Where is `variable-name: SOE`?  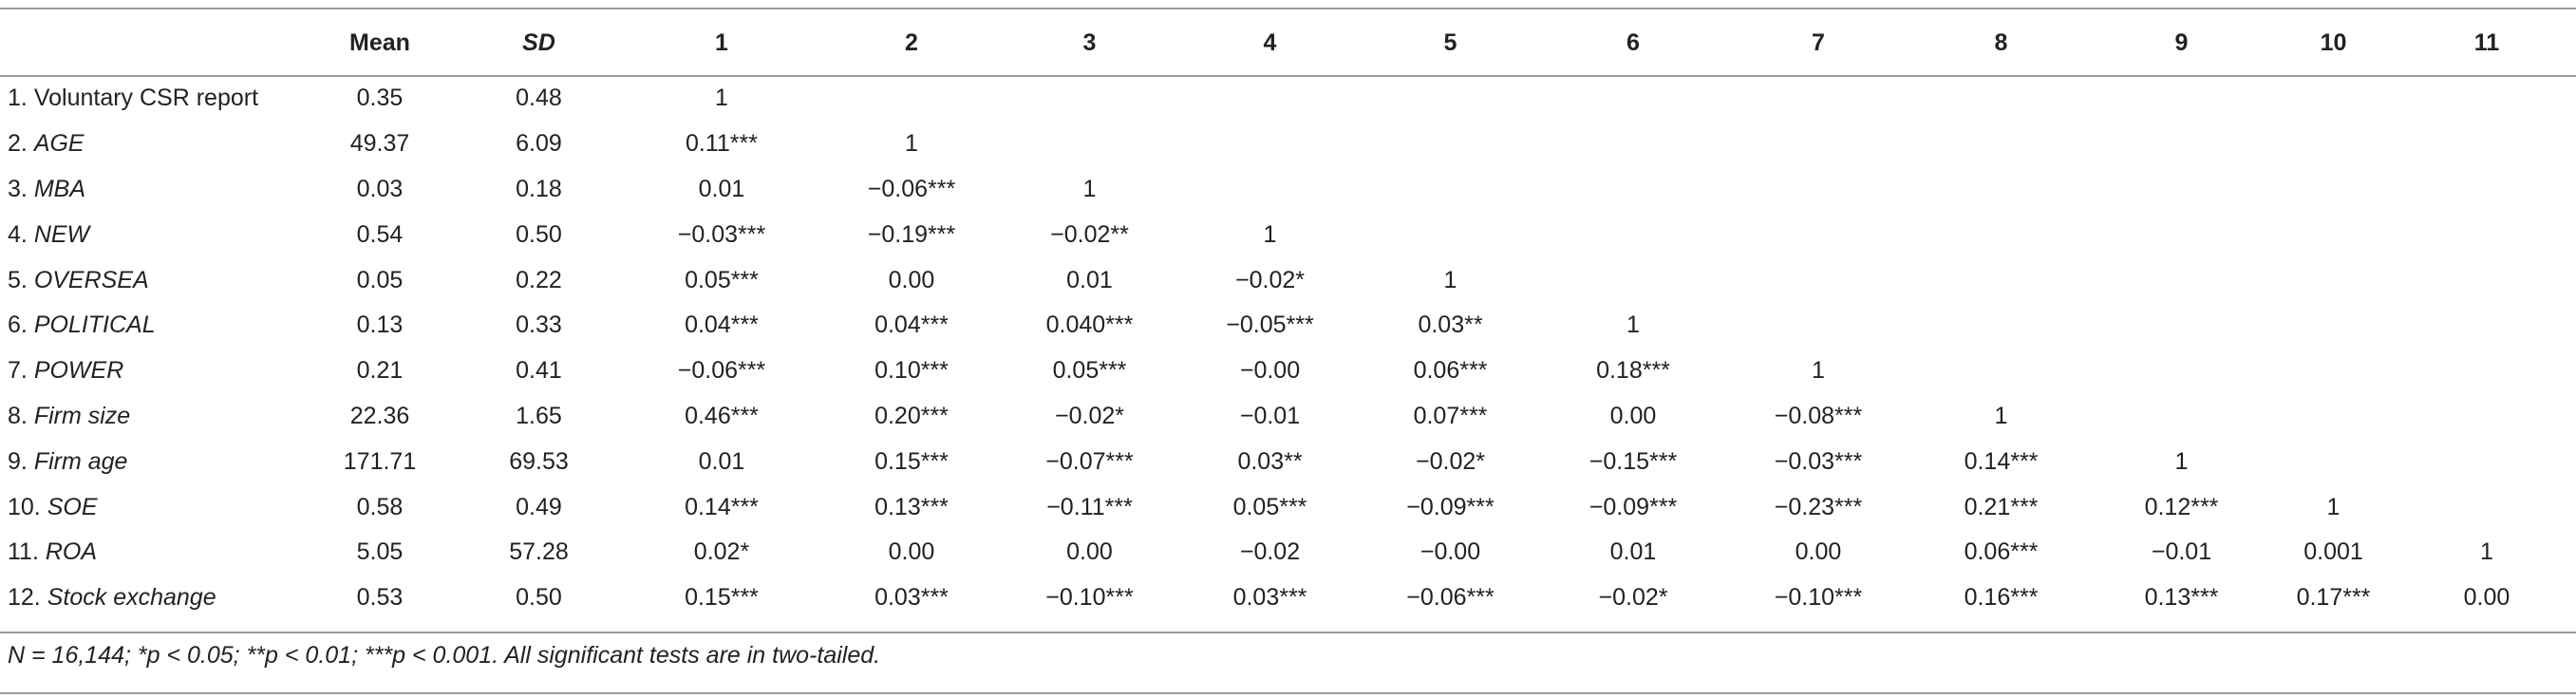
variable-name: SOE is located at coordinates (72, 506).